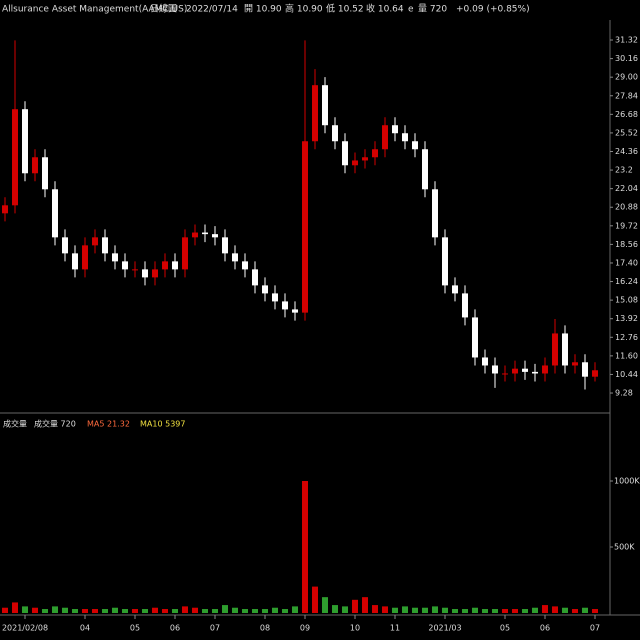  I want to click on x-tick-label: 08, so click(265, 628).